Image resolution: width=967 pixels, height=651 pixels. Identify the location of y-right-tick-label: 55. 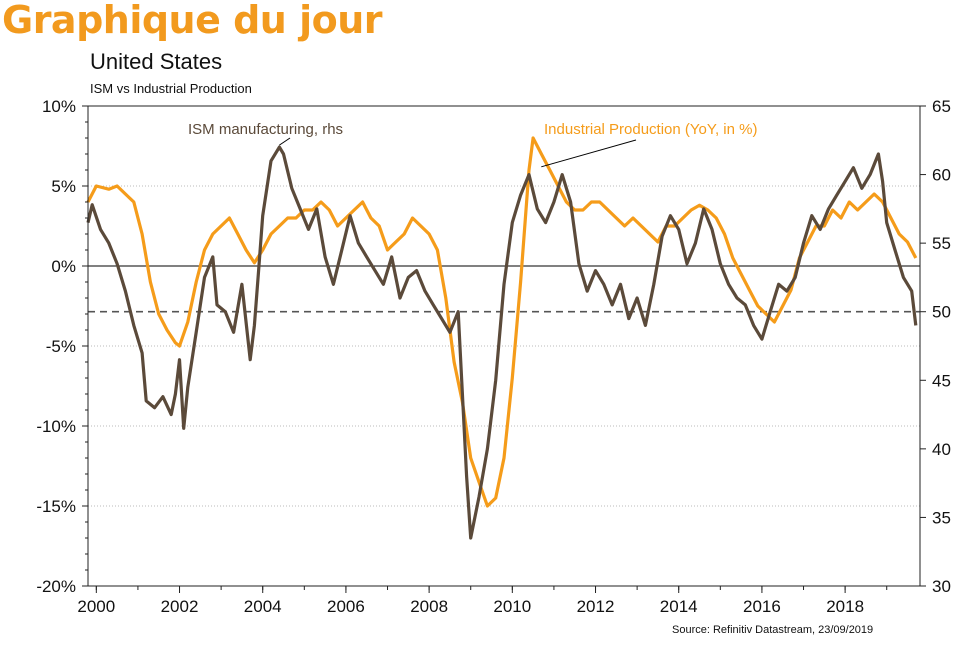
(941, 243).